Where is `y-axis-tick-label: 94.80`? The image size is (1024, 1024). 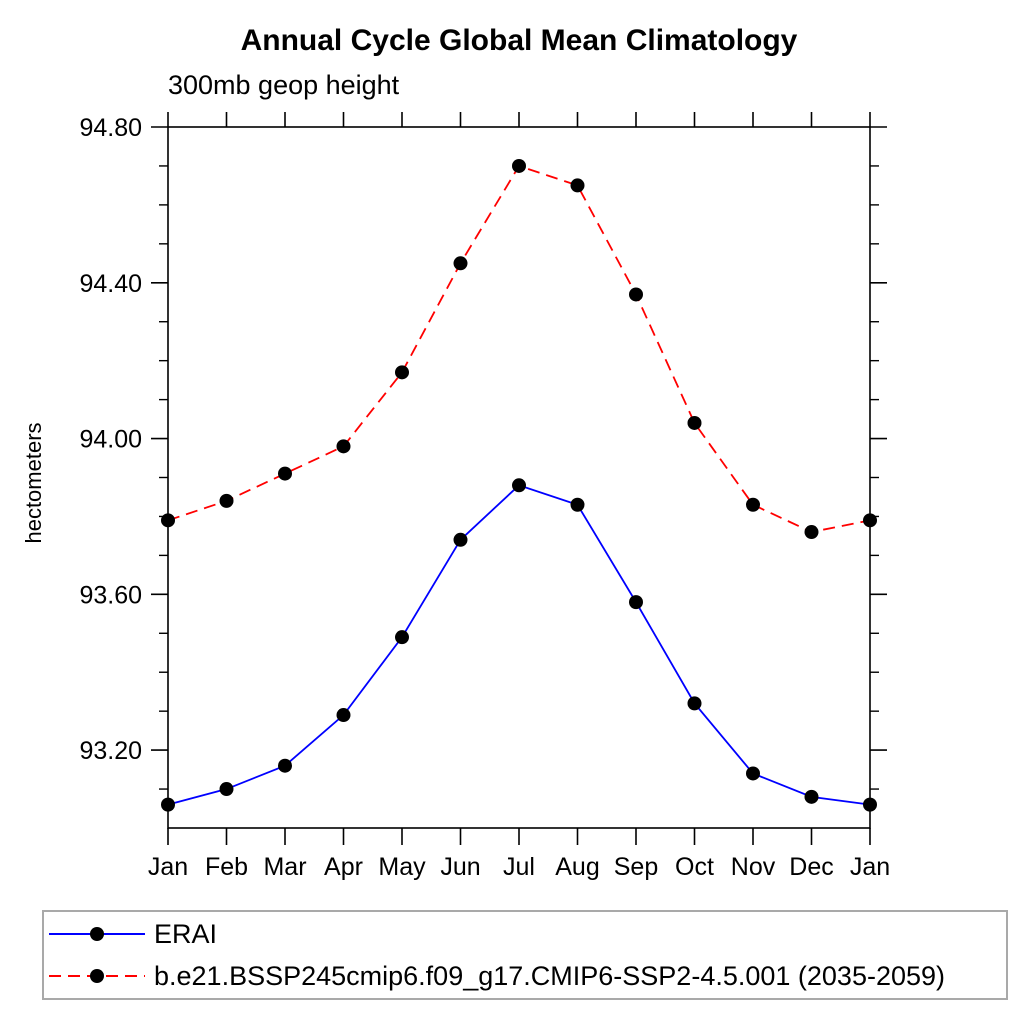
y-axis-tick-label: 94.80 is located at coordinates (110, 128).